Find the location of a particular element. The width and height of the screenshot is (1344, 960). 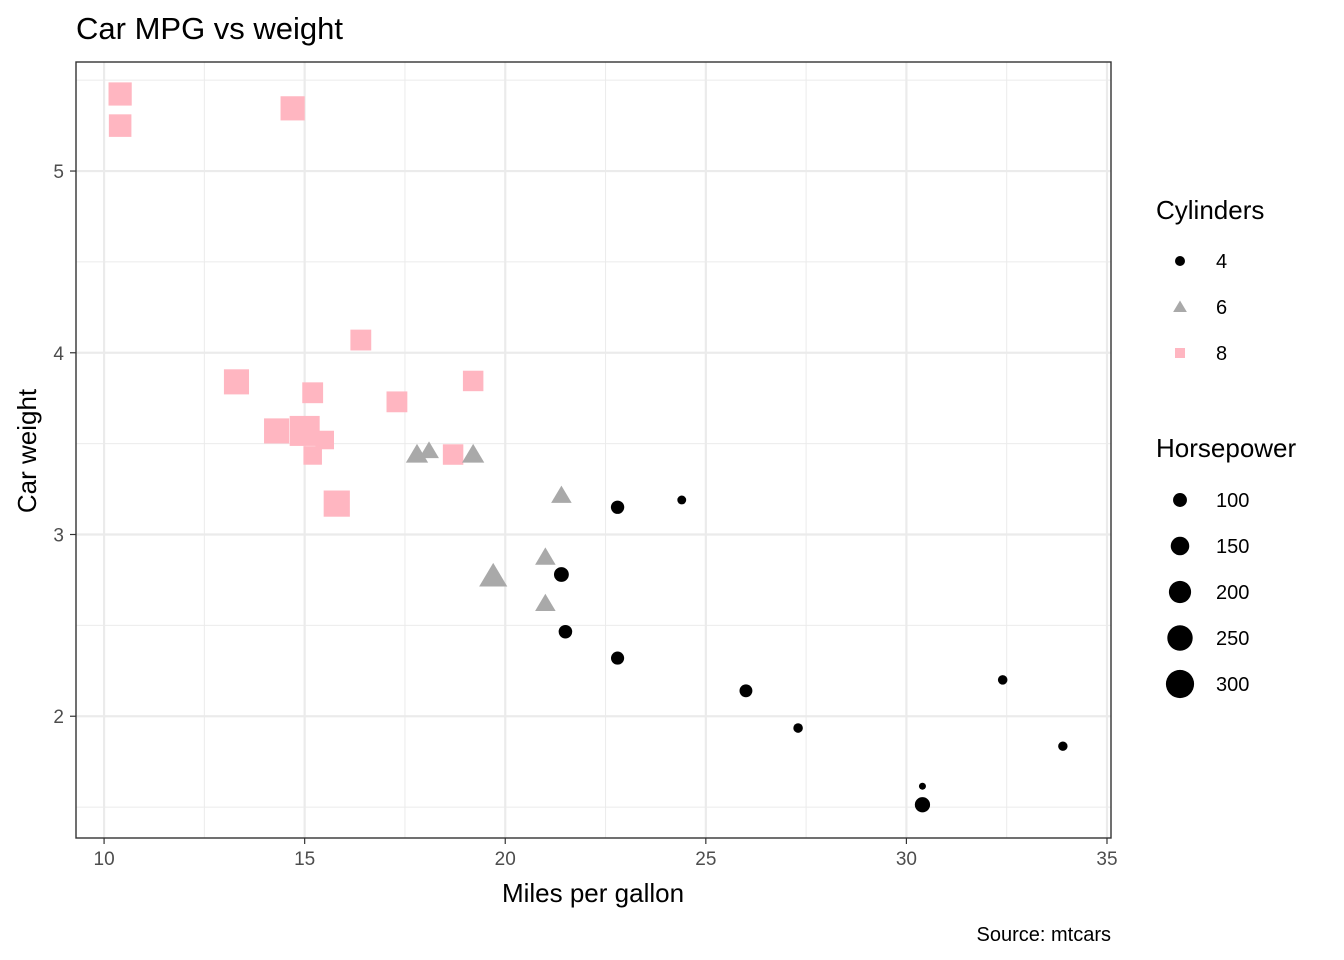

x-tick-label: 15 is located at coordinates (304, 859).